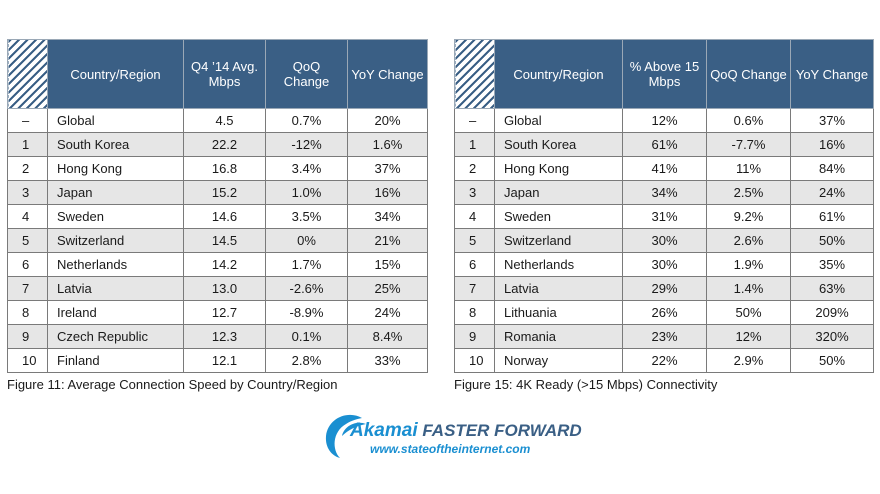 This screenshot has height=494, width=880. I want to click on value-cell: 35%, so click(832, 264).